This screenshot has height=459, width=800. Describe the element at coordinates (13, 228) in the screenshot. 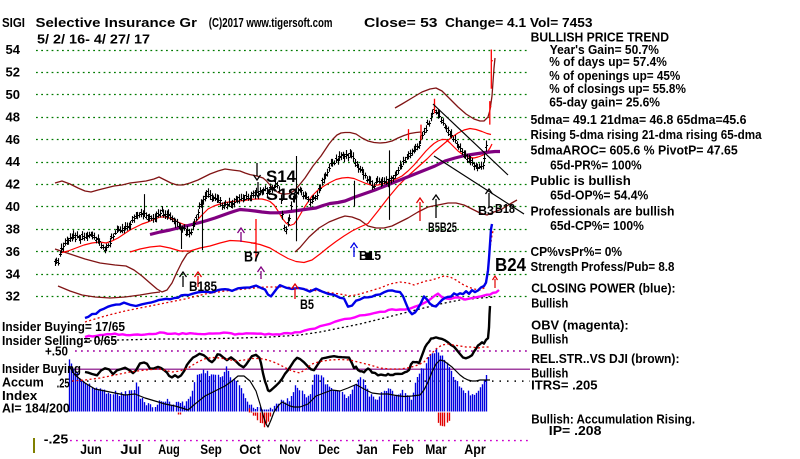

I see `svg-text: 38` at that location.